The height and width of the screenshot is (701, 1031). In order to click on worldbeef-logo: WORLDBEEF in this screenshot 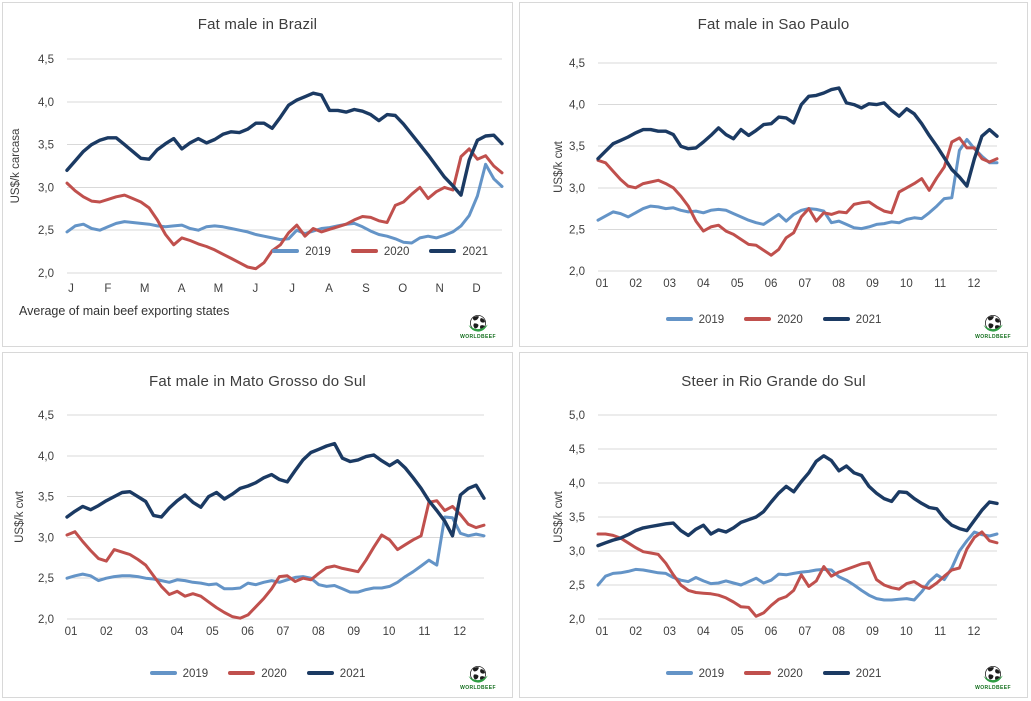, I will do `click(478, 678)`.